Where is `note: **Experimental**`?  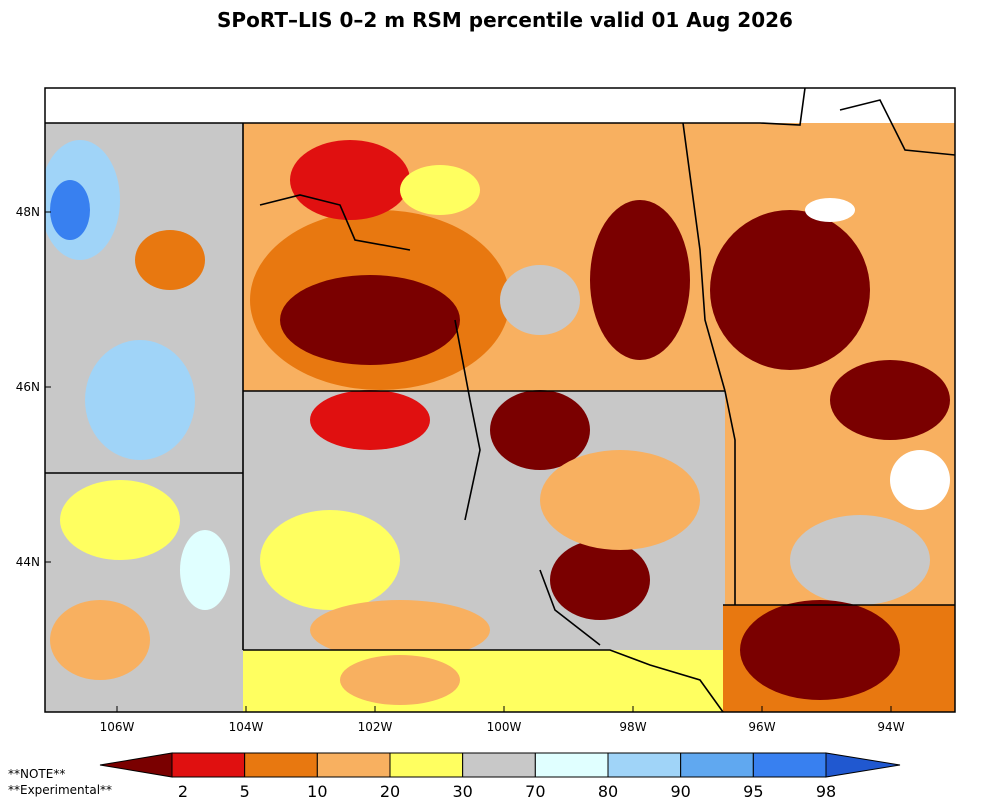 note: **Experimental** is located at coordinates (60, 790).